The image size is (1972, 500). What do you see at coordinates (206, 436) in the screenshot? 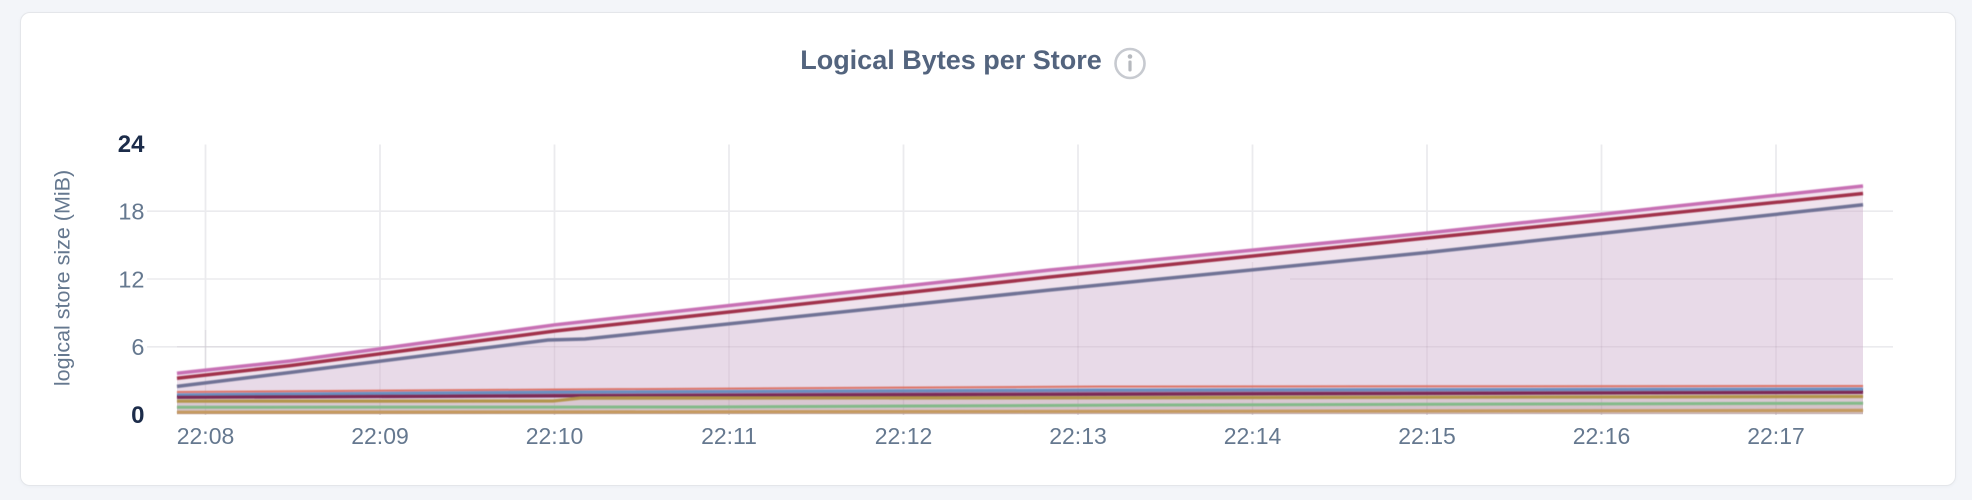
I see `svg-text: 22:08` at bounding box center [206, 436].